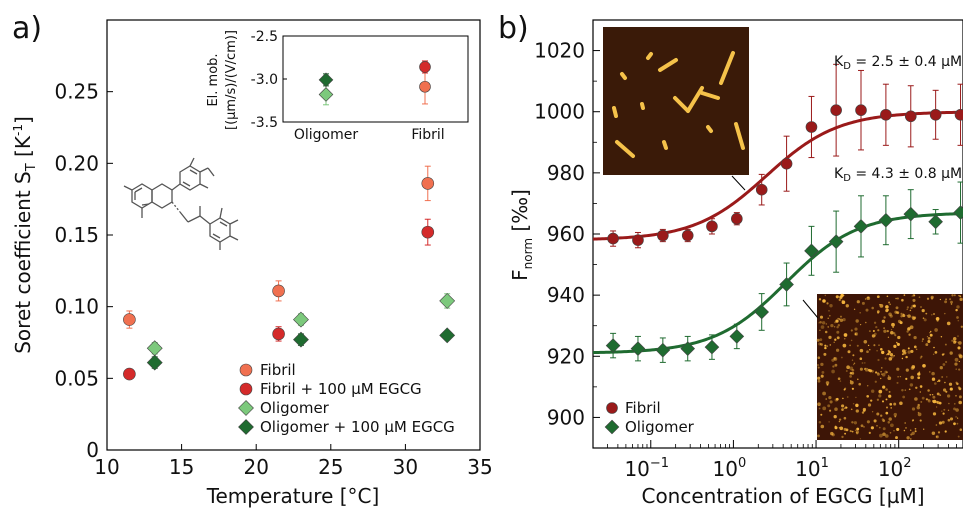 The width and height of the screenshot is (963, 512). I want to click on panel-b-x-tick-label: 10⁰, so click(730, 468).